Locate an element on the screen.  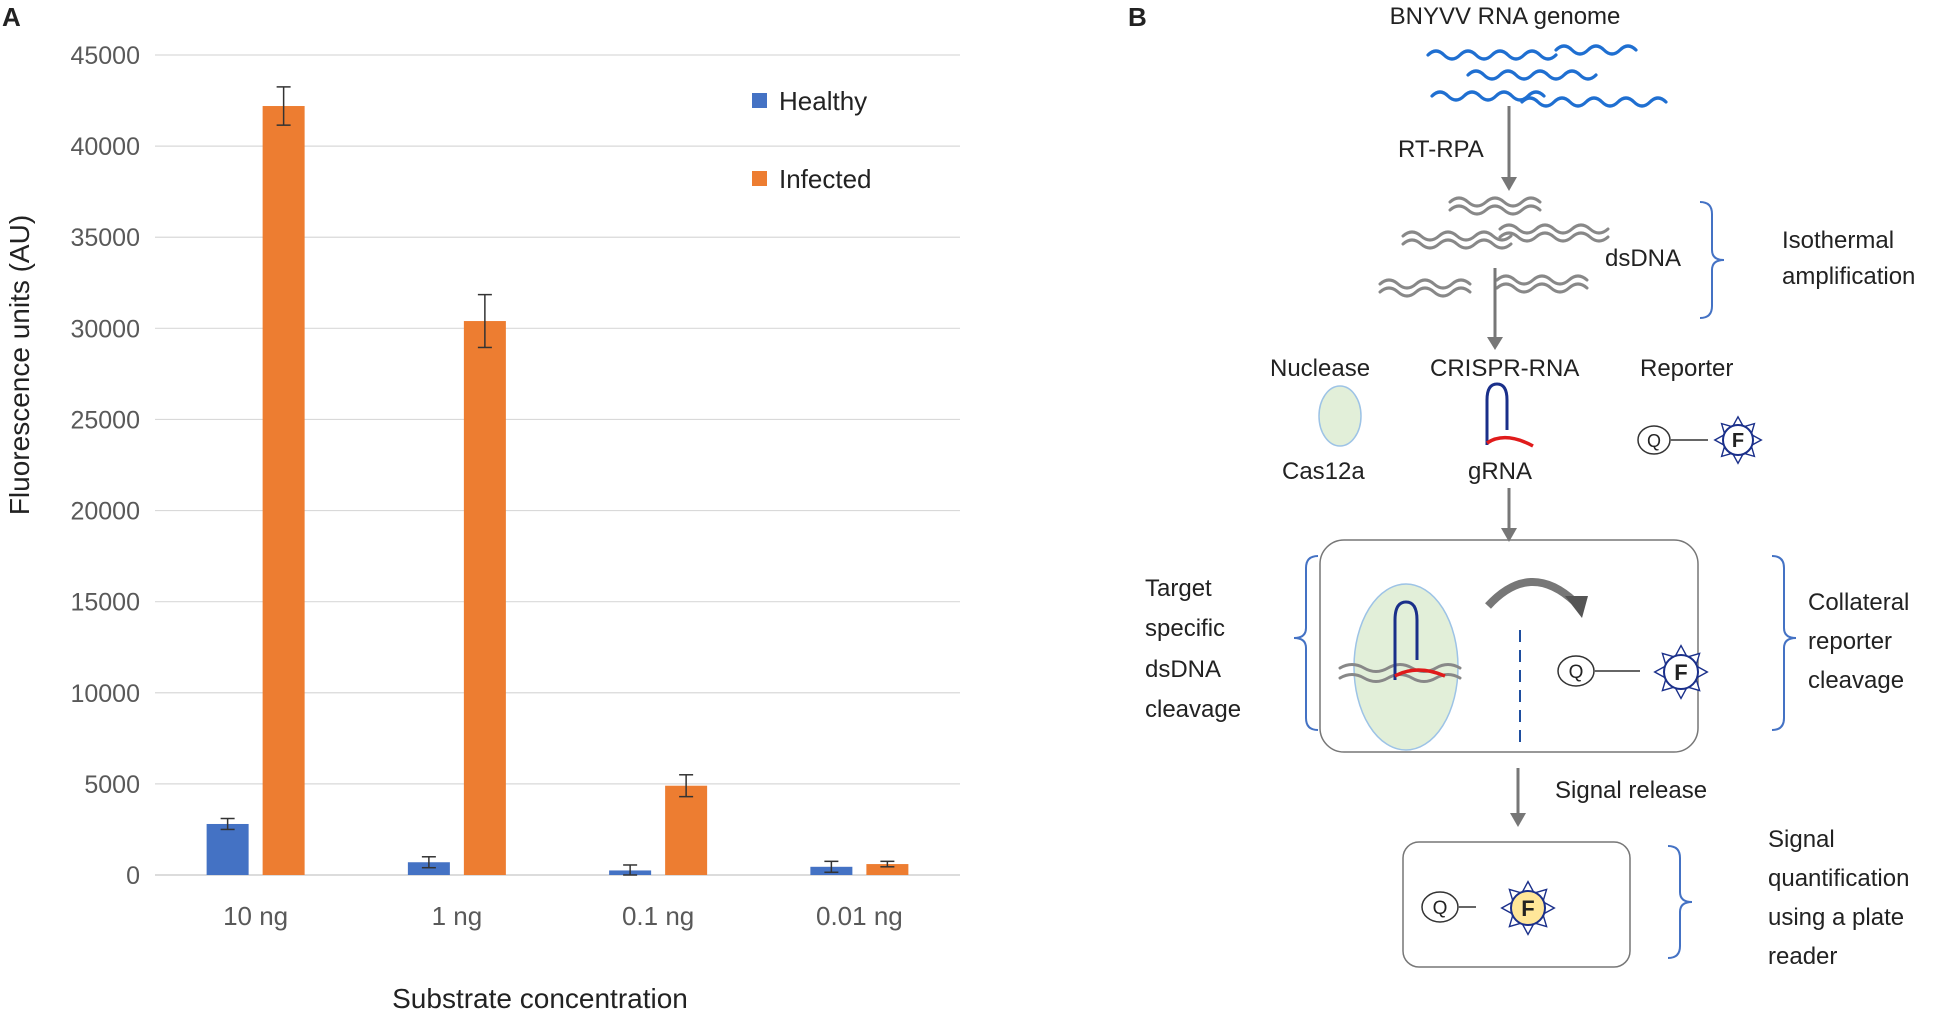
cas12a-nuclease-shape is located at coordinates (1340, 416).